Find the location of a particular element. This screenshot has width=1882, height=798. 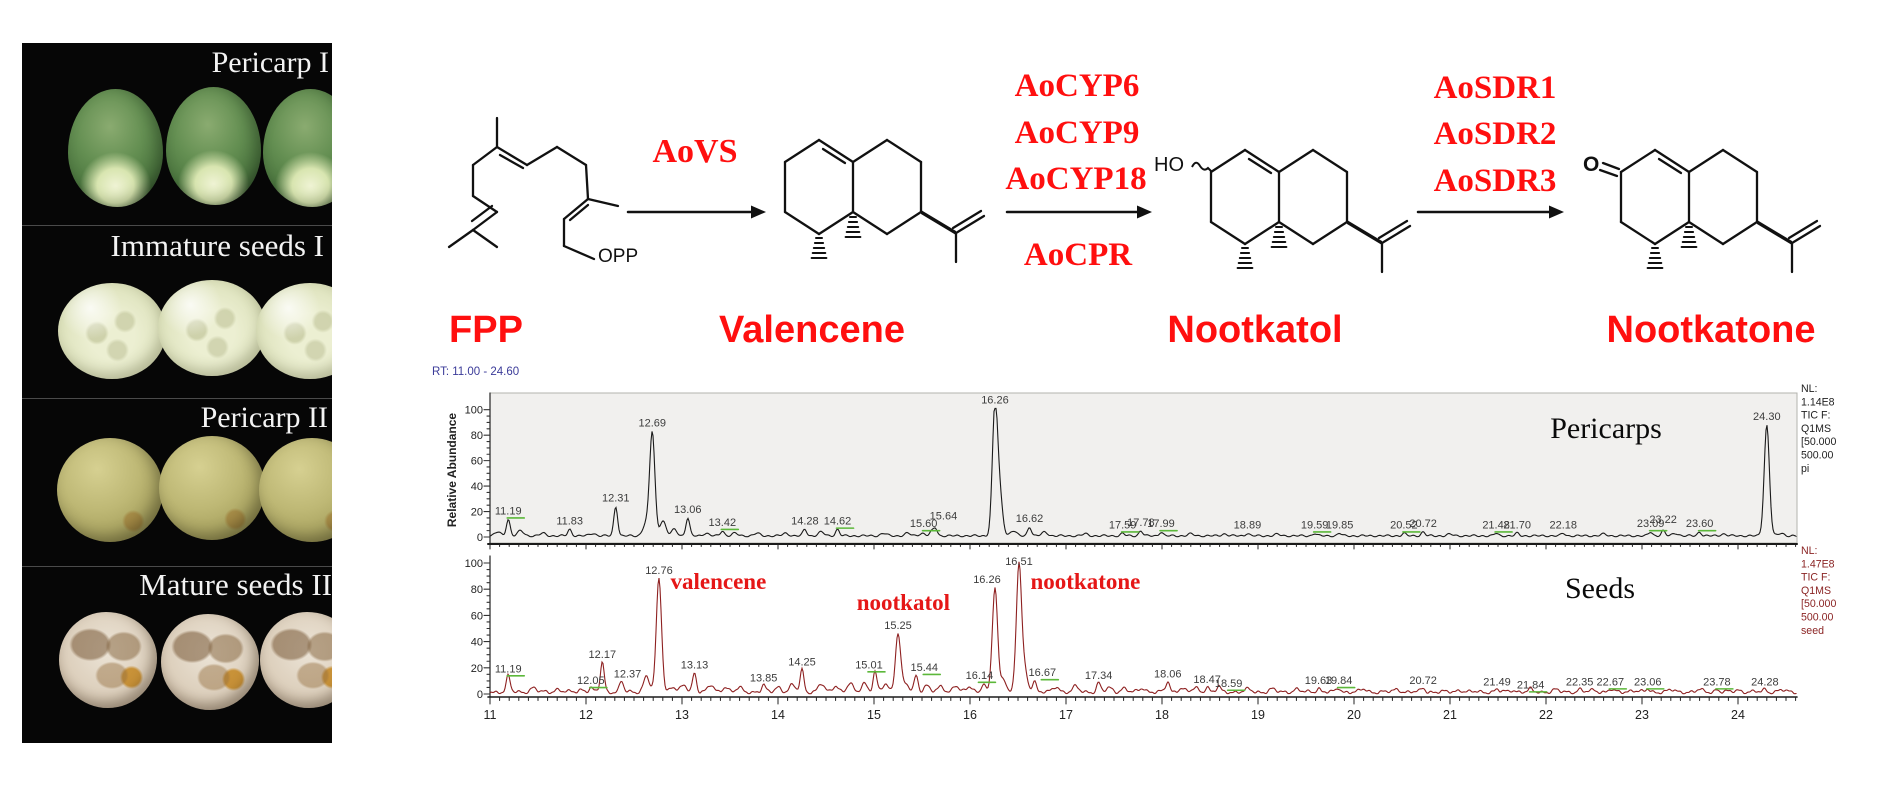

photo-section-mature-seeds-2: Mature seeds II is located at coordinates (177, 654).